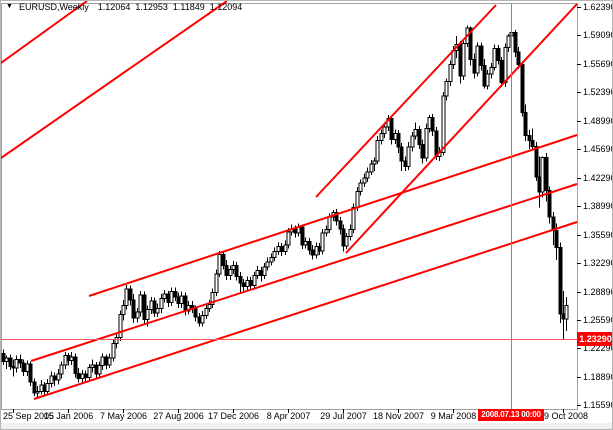 The image size is (613, 430). Describe the element at coordinates (598, 91) in the screenshot. I see `price-axis-label: 1.52390` at that location.